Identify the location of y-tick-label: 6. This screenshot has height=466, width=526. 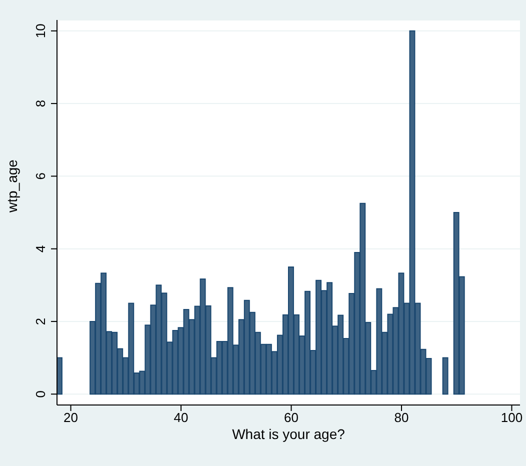
(40, 176).